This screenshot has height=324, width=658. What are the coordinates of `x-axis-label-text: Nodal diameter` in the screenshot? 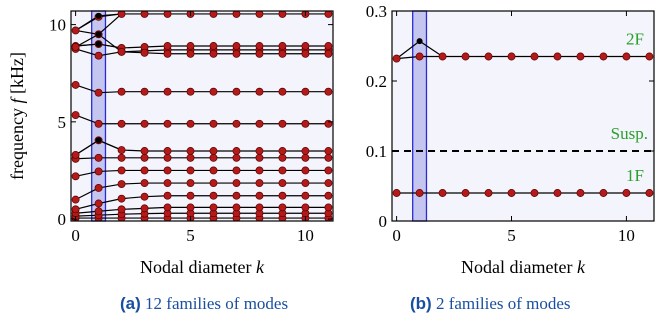 It's located at (198, 267).